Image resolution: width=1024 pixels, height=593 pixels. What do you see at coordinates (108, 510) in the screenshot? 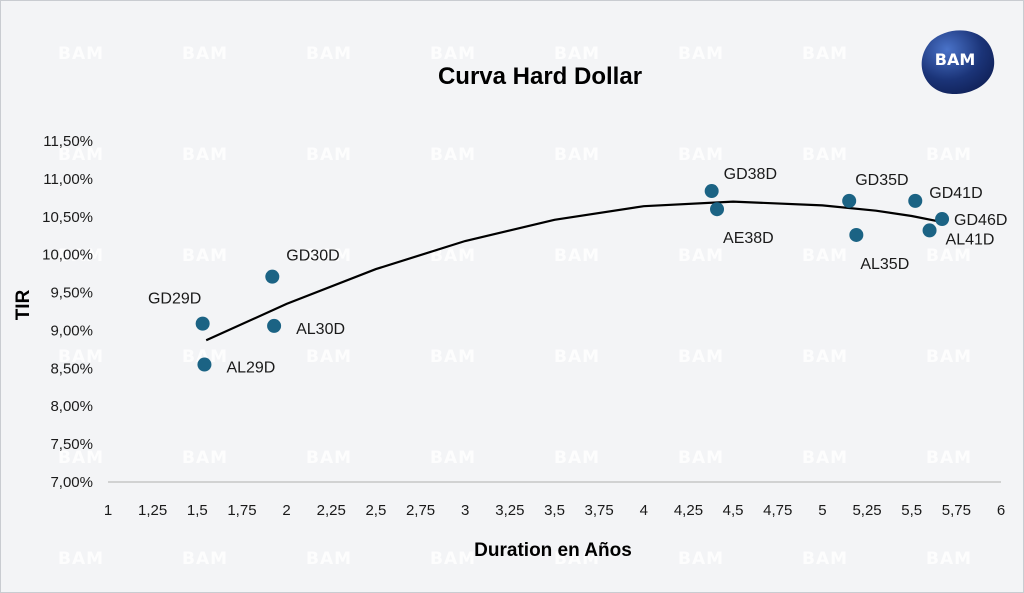
I see `x-tick-label: 1` at bounding box center [108, 510].